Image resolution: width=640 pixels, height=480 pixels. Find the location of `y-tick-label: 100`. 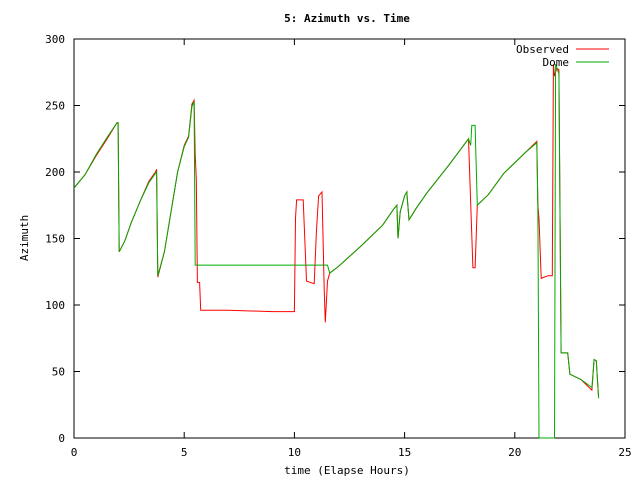

y-tick-label: 100 is located at coordinates (55, 305).